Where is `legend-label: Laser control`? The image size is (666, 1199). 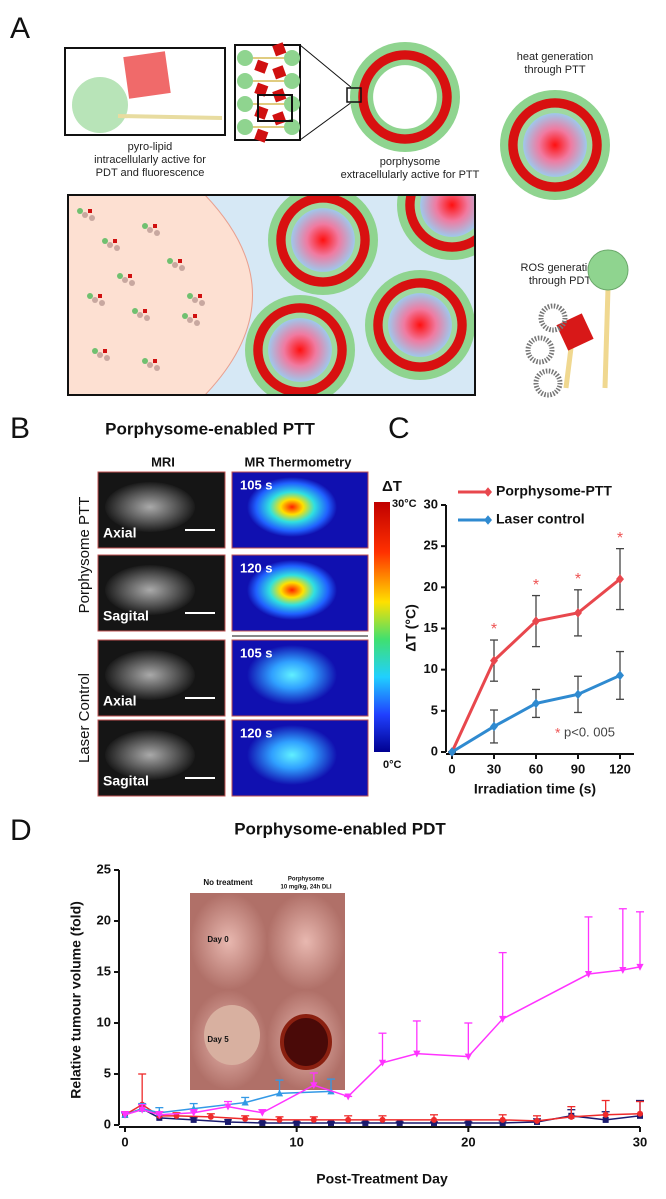 legend-label: Laser control is located at coordinates (540, 519).